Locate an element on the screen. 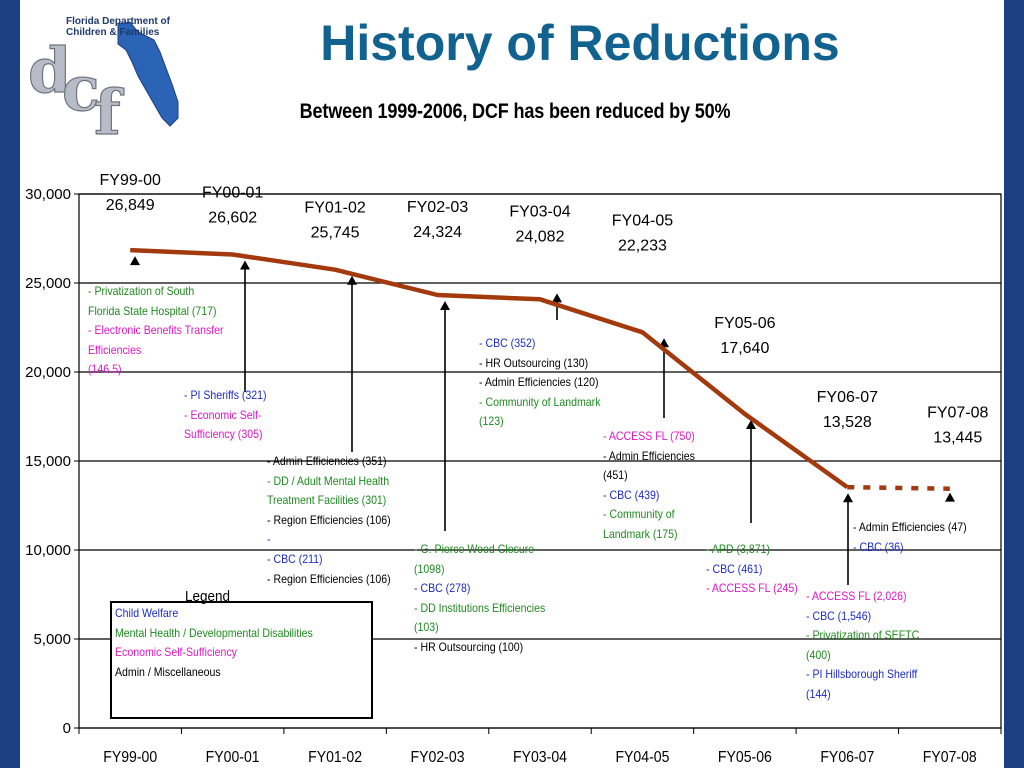 The width and height of the screenshot is (1024, 768). point-label-fy: FY04-05 is located at coordinates (642, 220).